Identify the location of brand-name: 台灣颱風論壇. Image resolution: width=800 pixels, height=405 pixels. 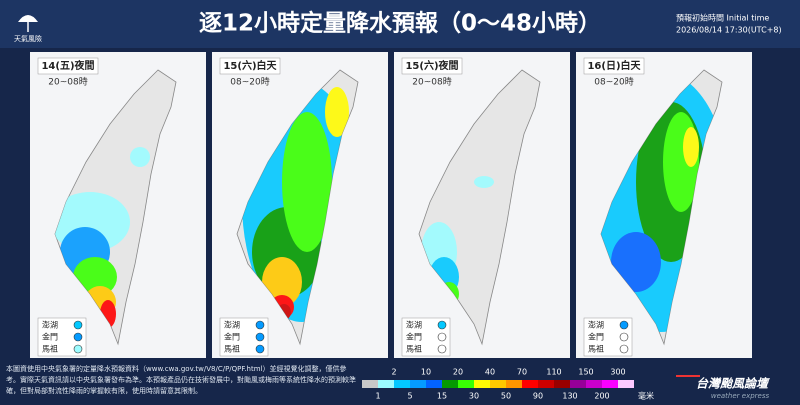
(733, 384).